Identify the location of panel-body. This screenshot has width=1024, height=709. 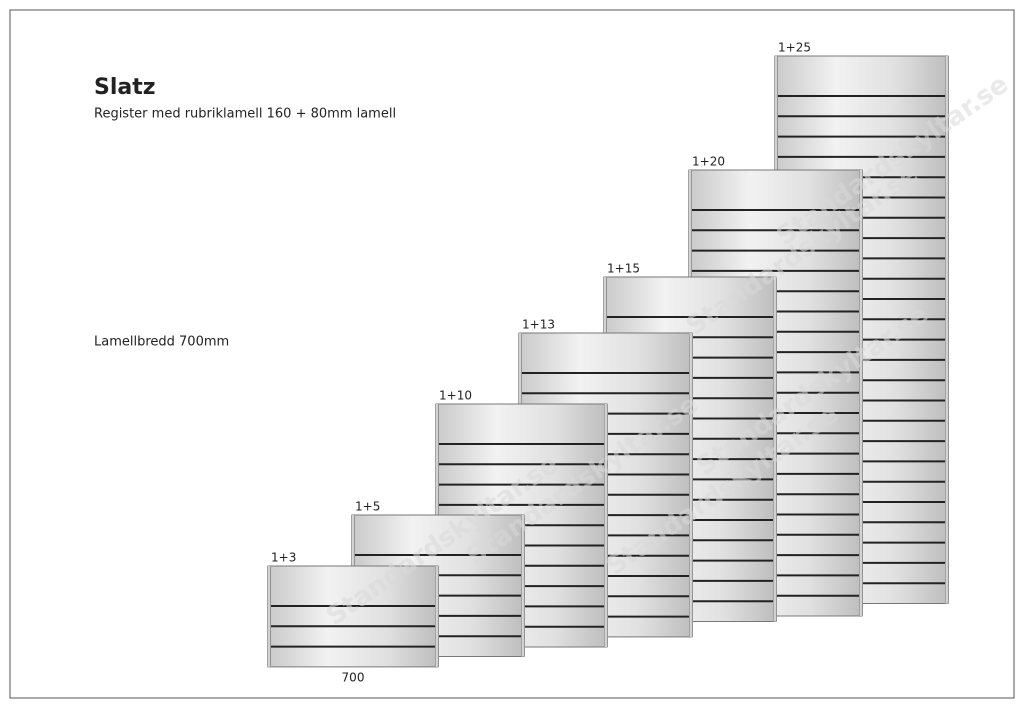
(353, 616).